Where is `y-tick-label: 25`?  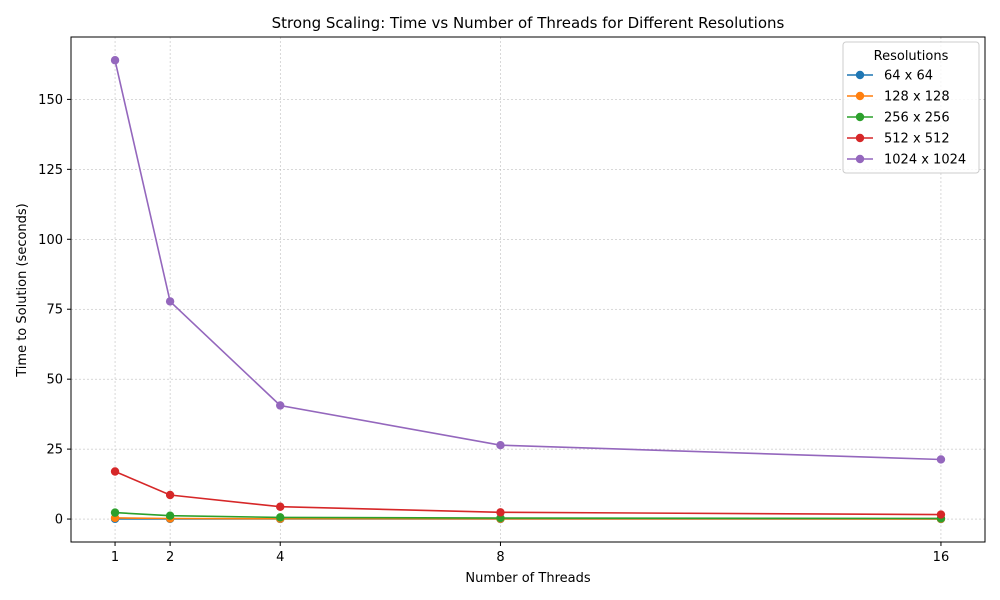
y-tick-label: 25 is located at coordinates (54, 450).